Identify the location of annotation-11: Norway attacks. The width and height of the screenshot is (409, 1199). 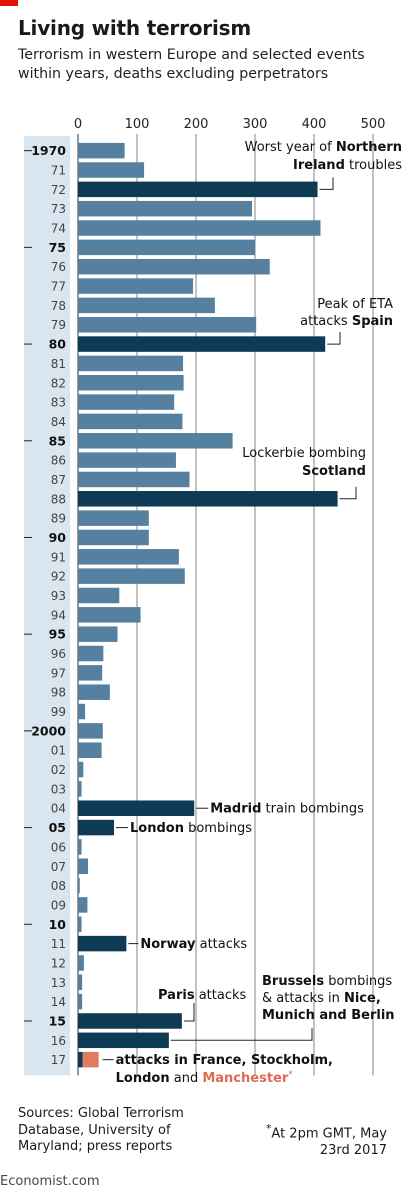
(193, 944).